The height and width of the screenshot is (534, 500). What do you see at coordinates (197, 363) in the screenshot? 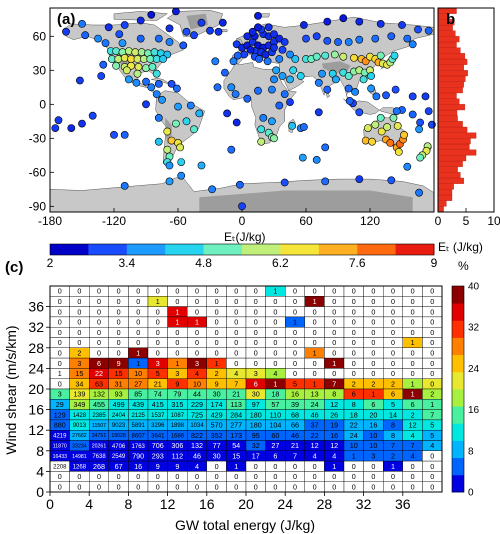
I see `heatmap-count-label: 3` at bounding box center [197, 363].